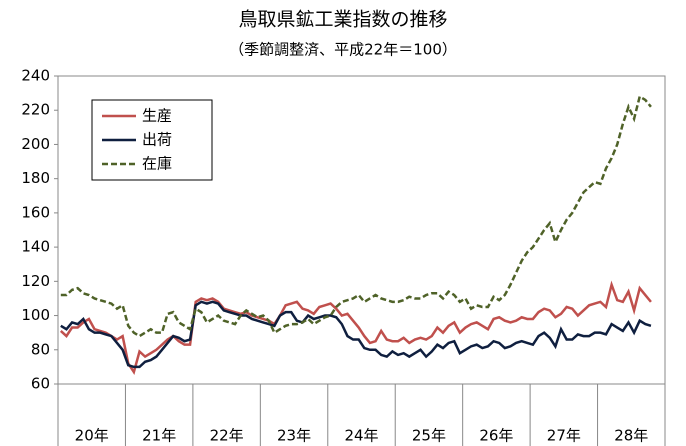 The image size is (686, 446). What do you see at coordinates (356, 334) in the screenshot?
I see `series-line` at bounding box center [356, 334].